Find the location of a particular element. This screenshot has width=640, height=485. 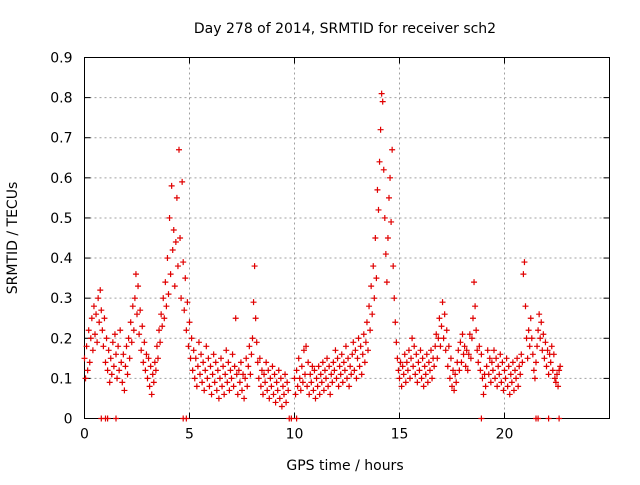

x-tick-label: 20 is located at coordinates (505, 435).